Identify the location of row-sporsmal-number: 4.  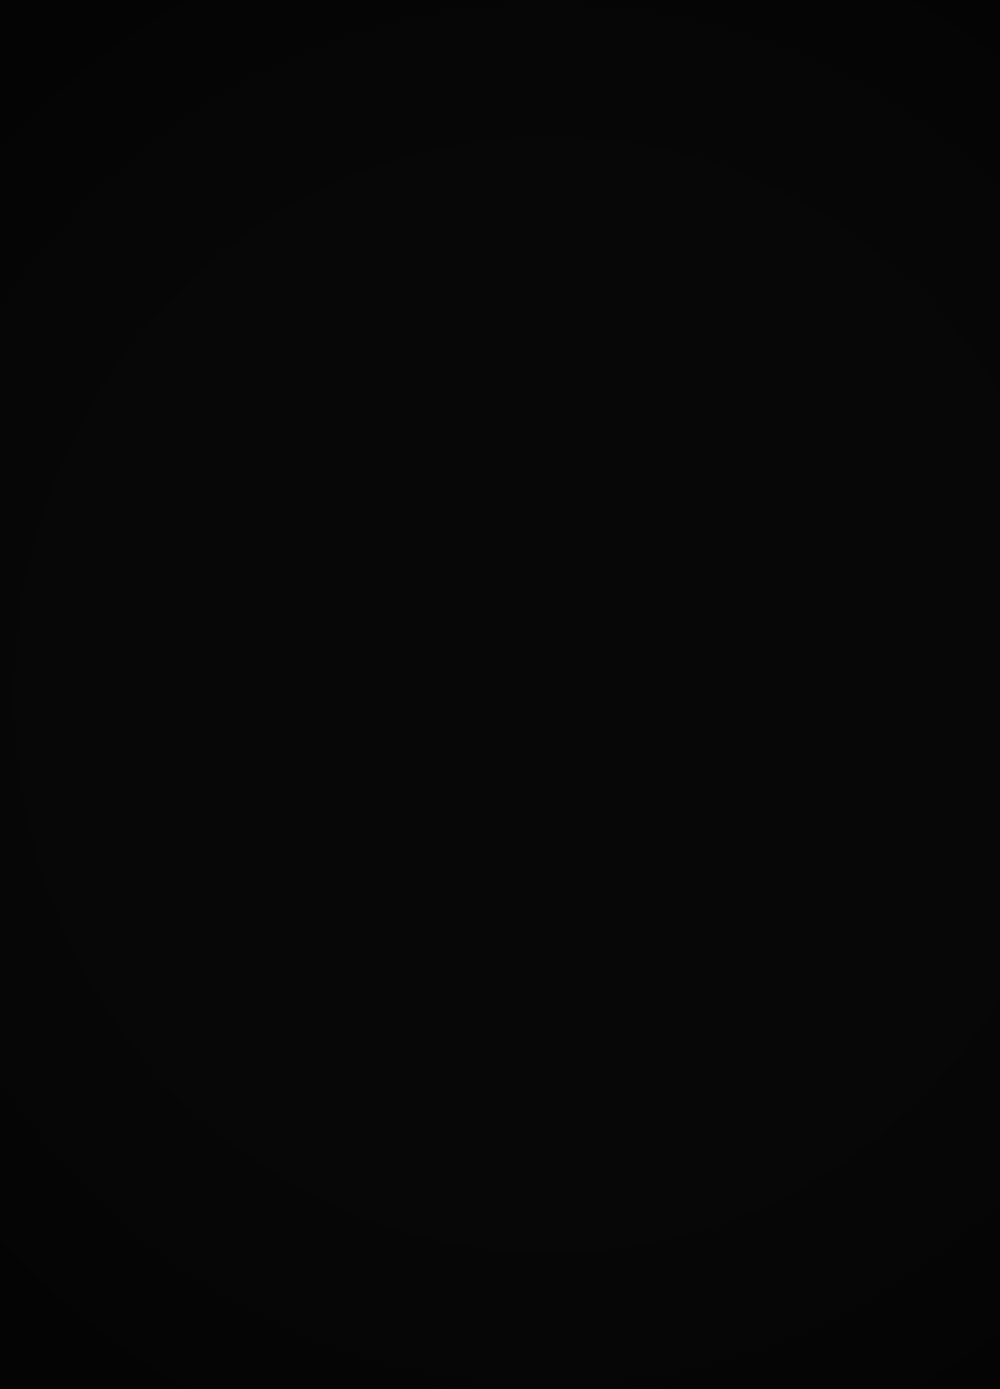
(799, 270).